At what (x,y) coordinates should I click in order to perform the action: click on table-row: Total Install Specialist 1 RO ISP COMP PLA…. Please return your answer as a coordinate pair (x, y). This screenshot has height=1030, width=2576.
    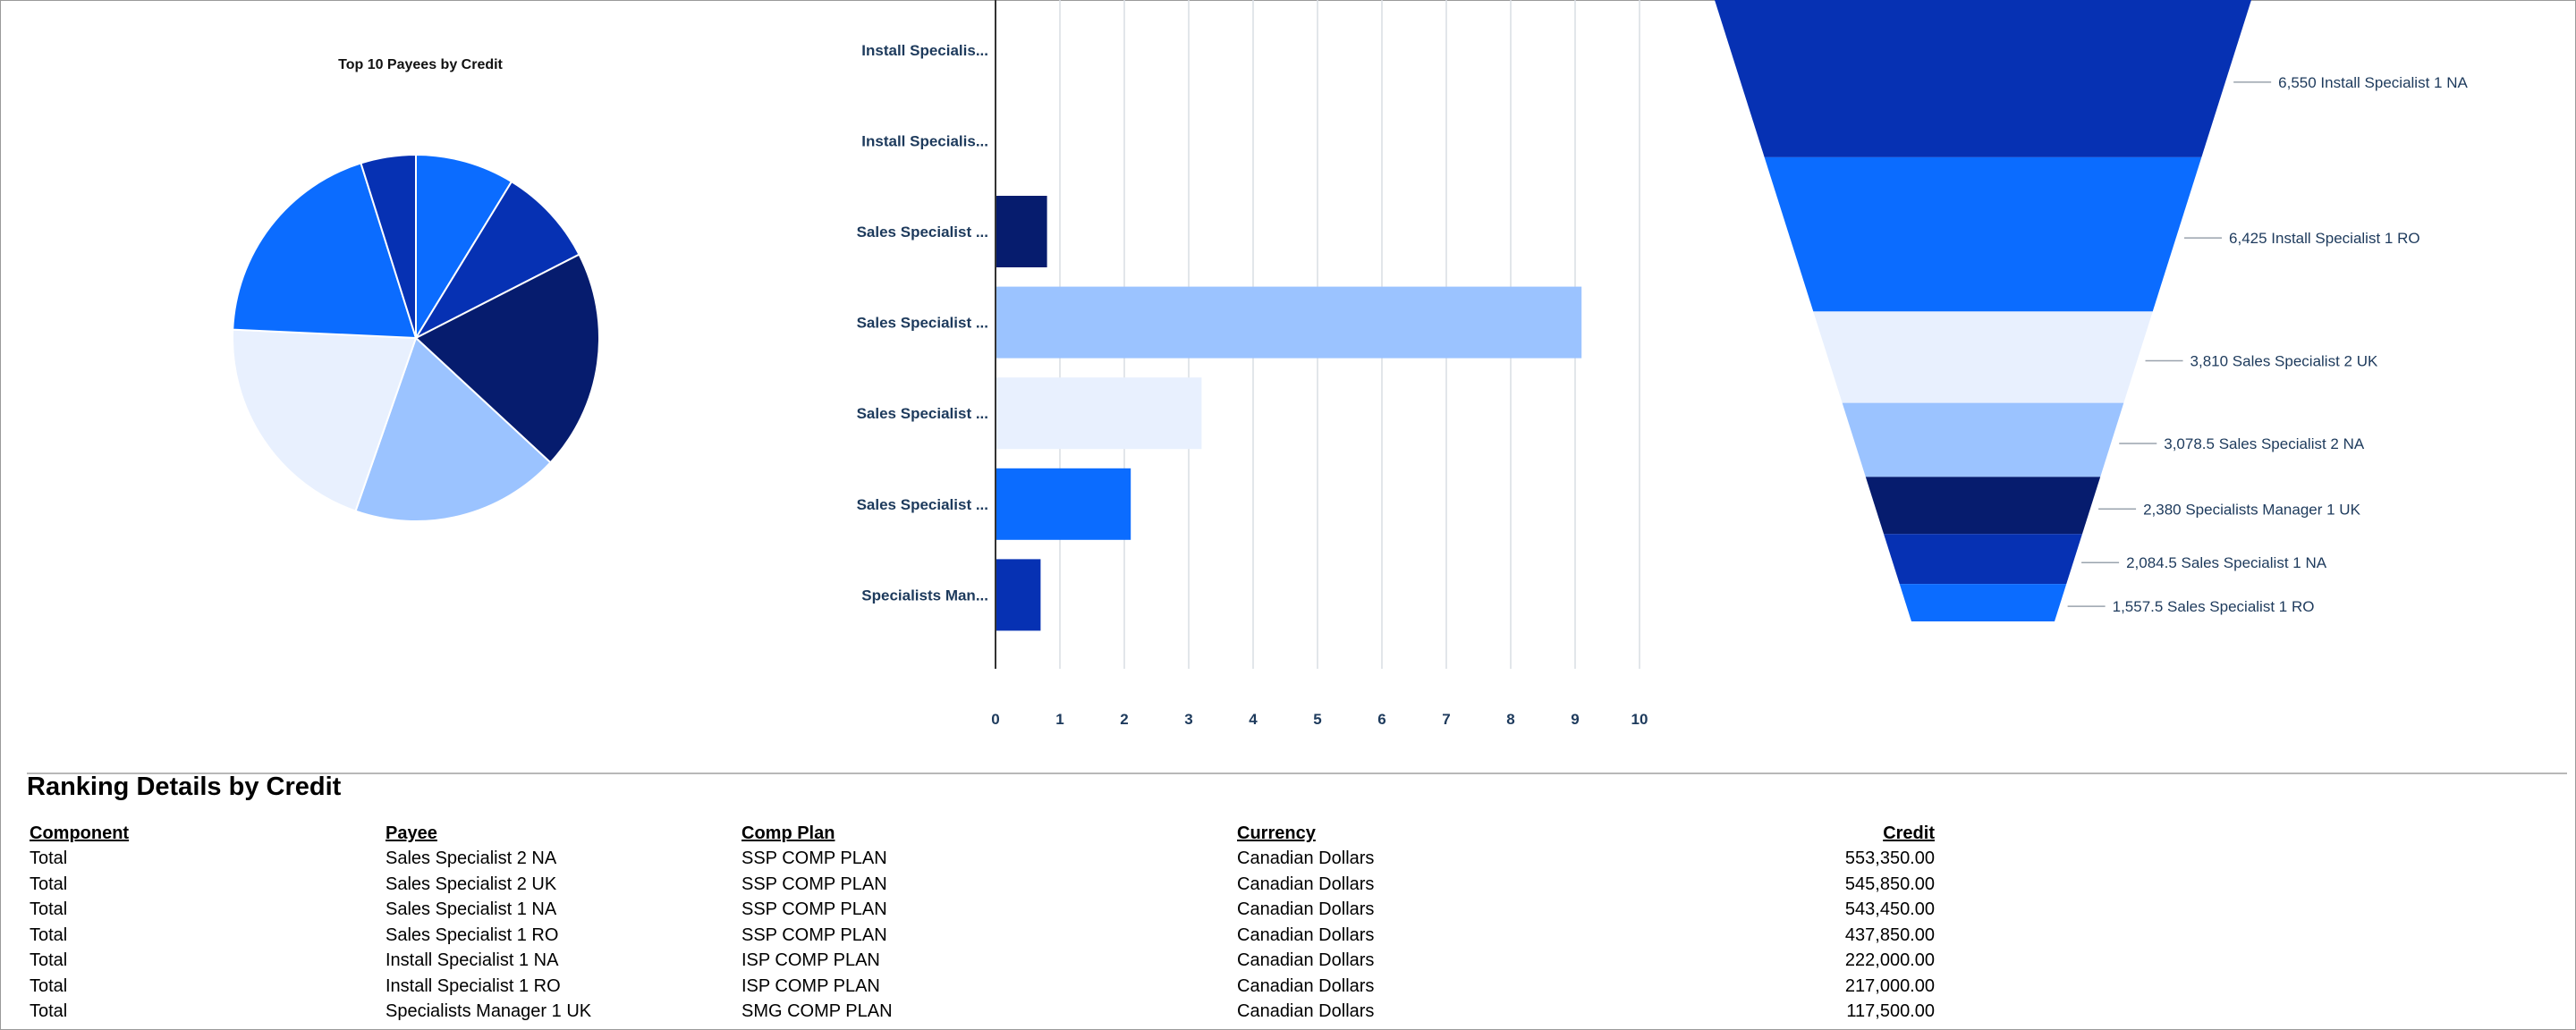
    Looking at the image, I should click on (982, 987).